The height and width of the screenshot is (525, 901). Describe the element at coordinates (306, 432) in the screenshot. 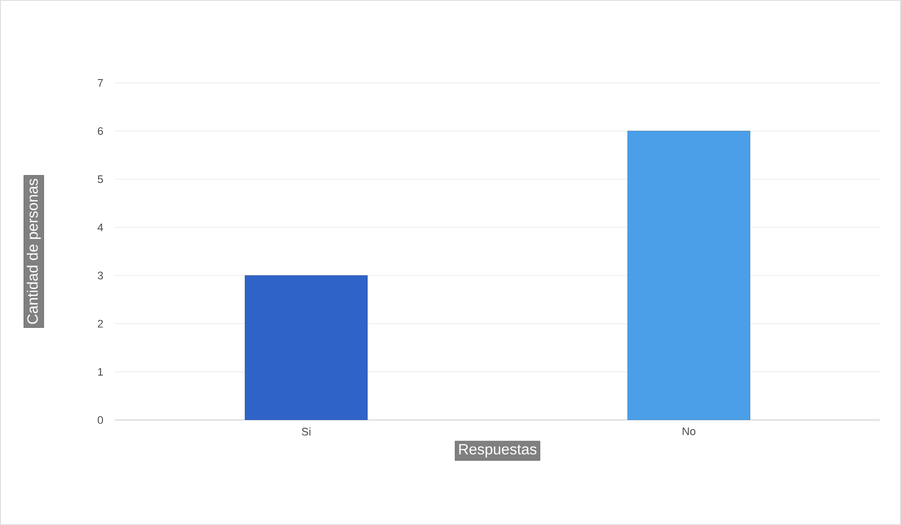

I see `x-tick-label: Si` at that location.